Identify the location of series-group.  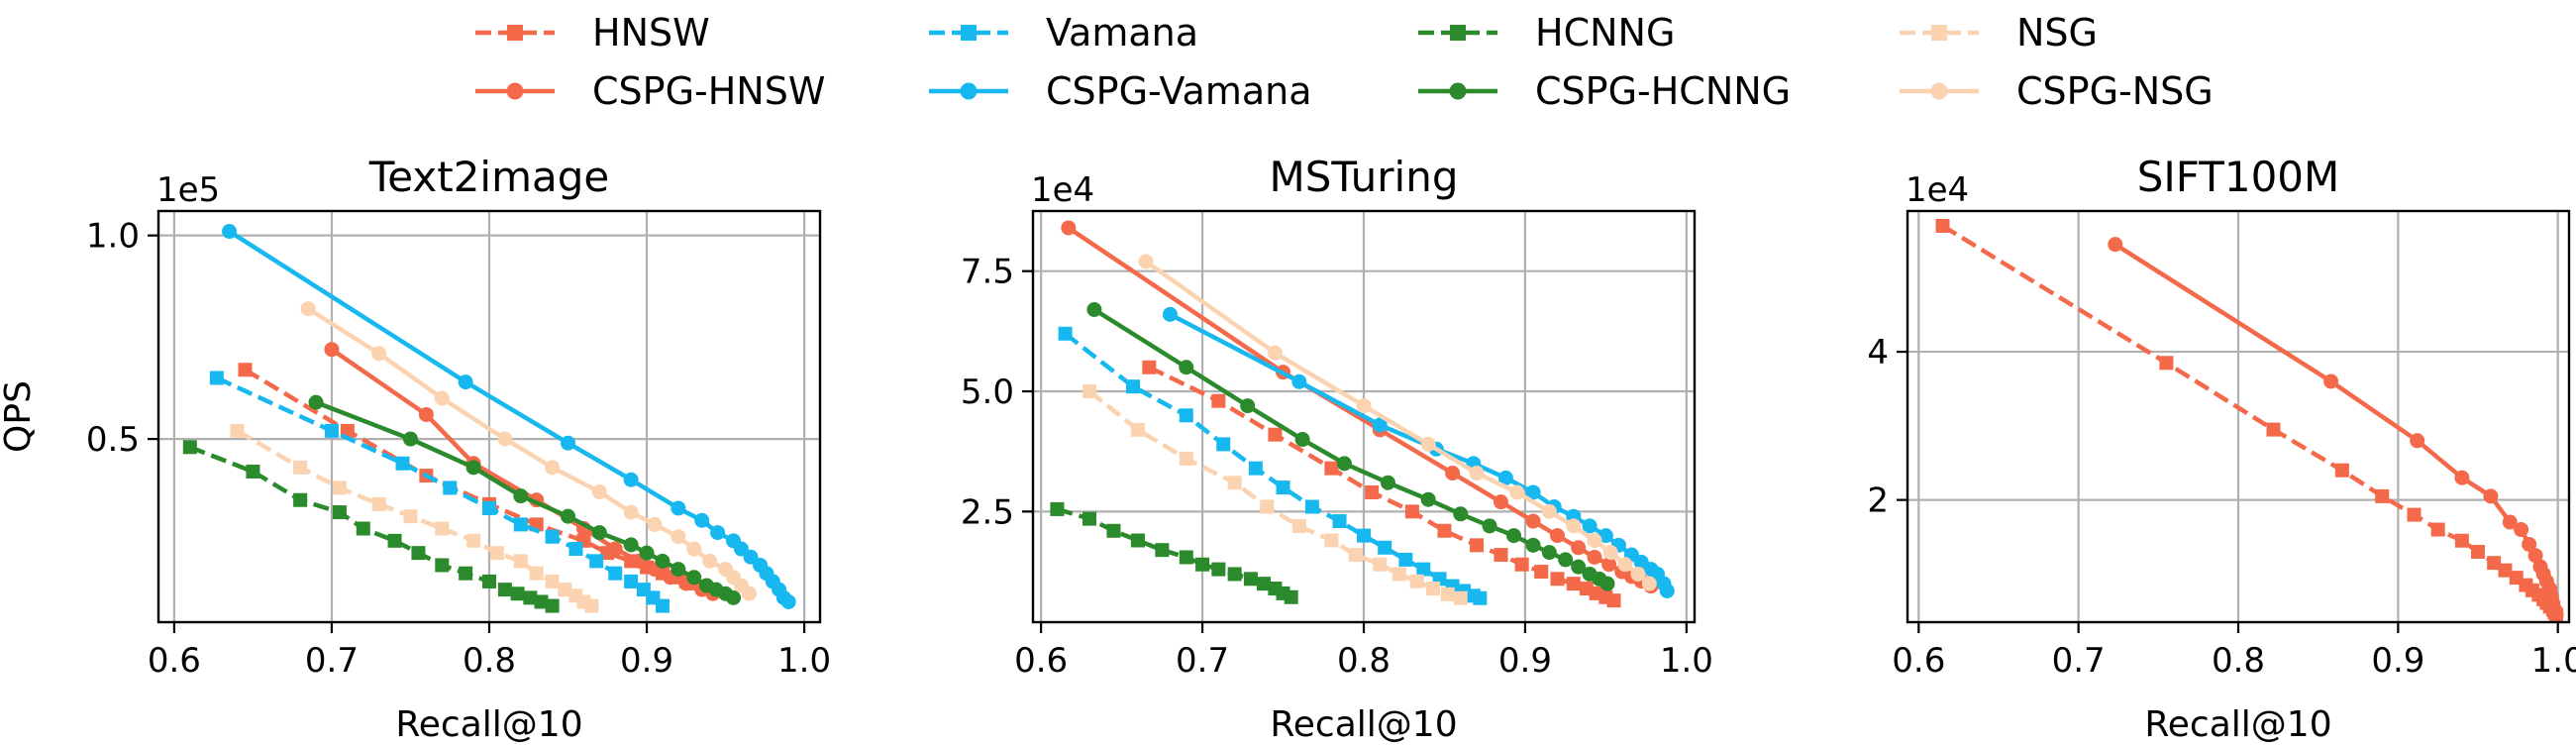
(1362, 414).